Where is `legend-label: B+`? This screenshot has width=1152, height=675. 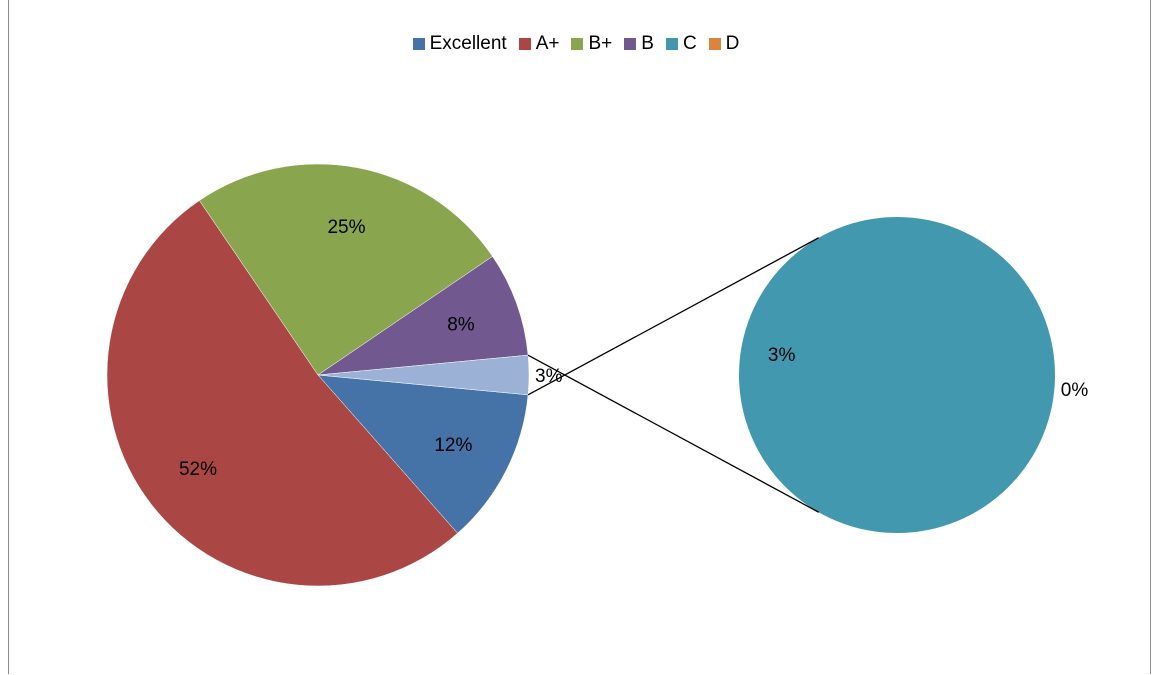 legend-label: B+ is located at coordinates (600, 43).